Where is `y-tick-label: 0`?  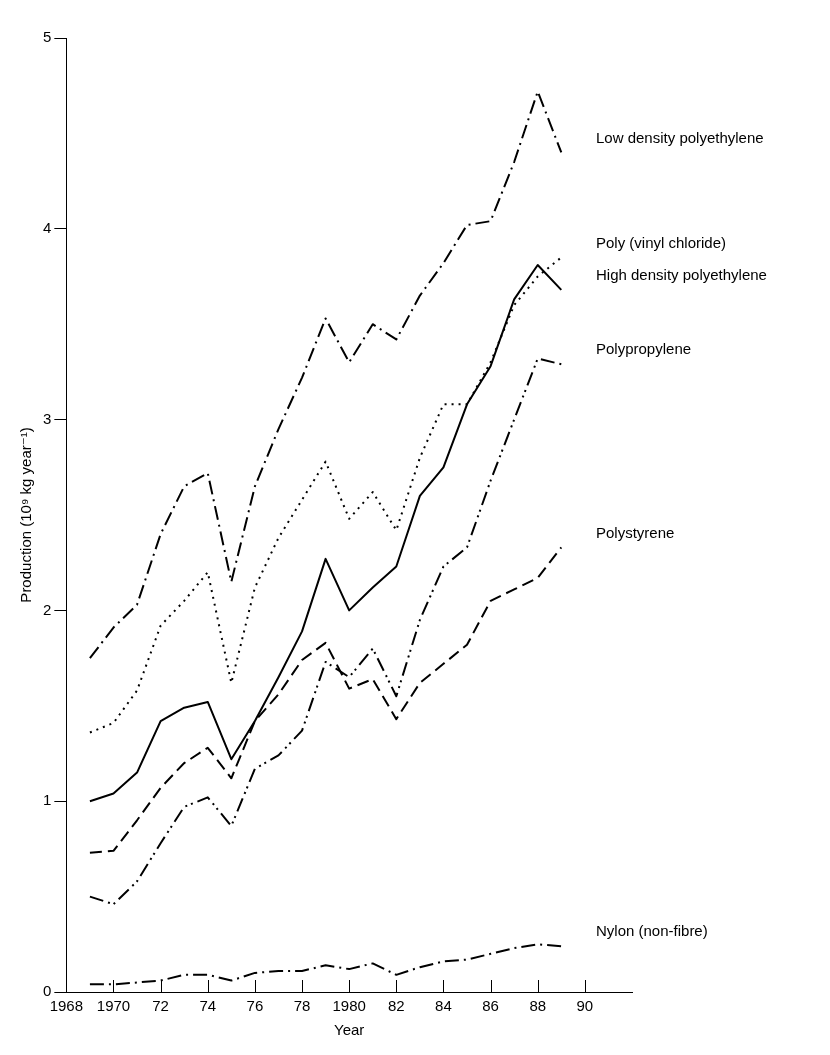
y-tick-label: 0 is located at coordinates (47, 991).